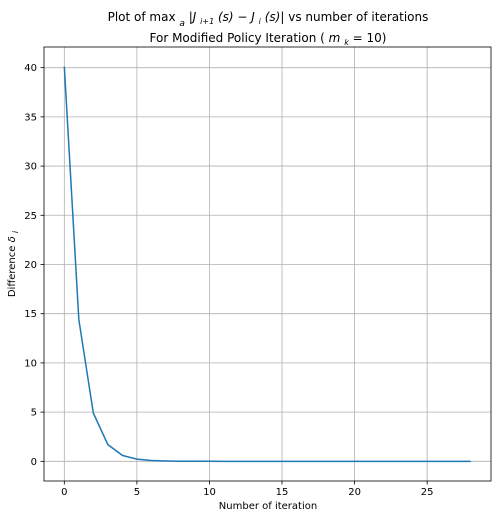 Image resolution: width=501 pixels, height=519 pixels. What do you see at coordinates (30, 363) in the screenshot?
I see `y-tick-label: 10` at bounding box center [30, 363].